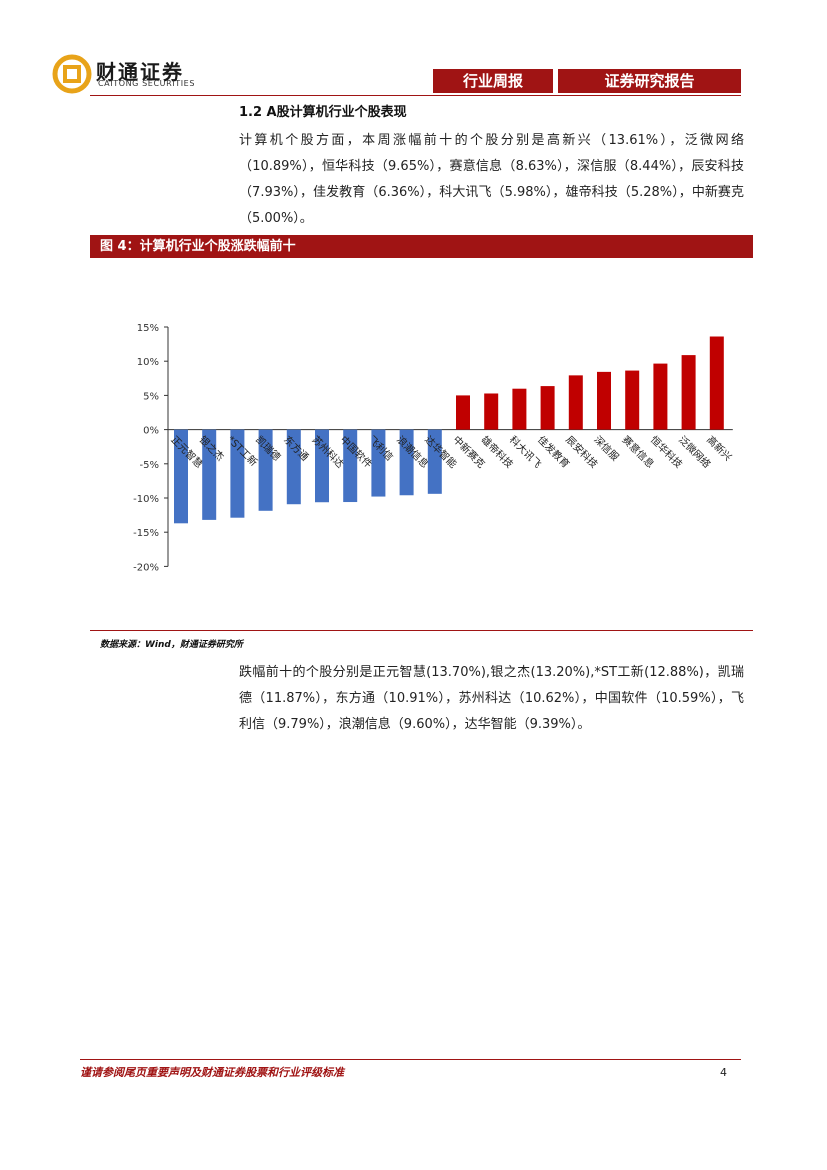 The height and width of the screenshot is (1170, 827). What do you see at coordinates (146, 83) in the screenshot?
I see `logo-subtitle: CAITONG SECURITIES` at bounding box center [146, 83].